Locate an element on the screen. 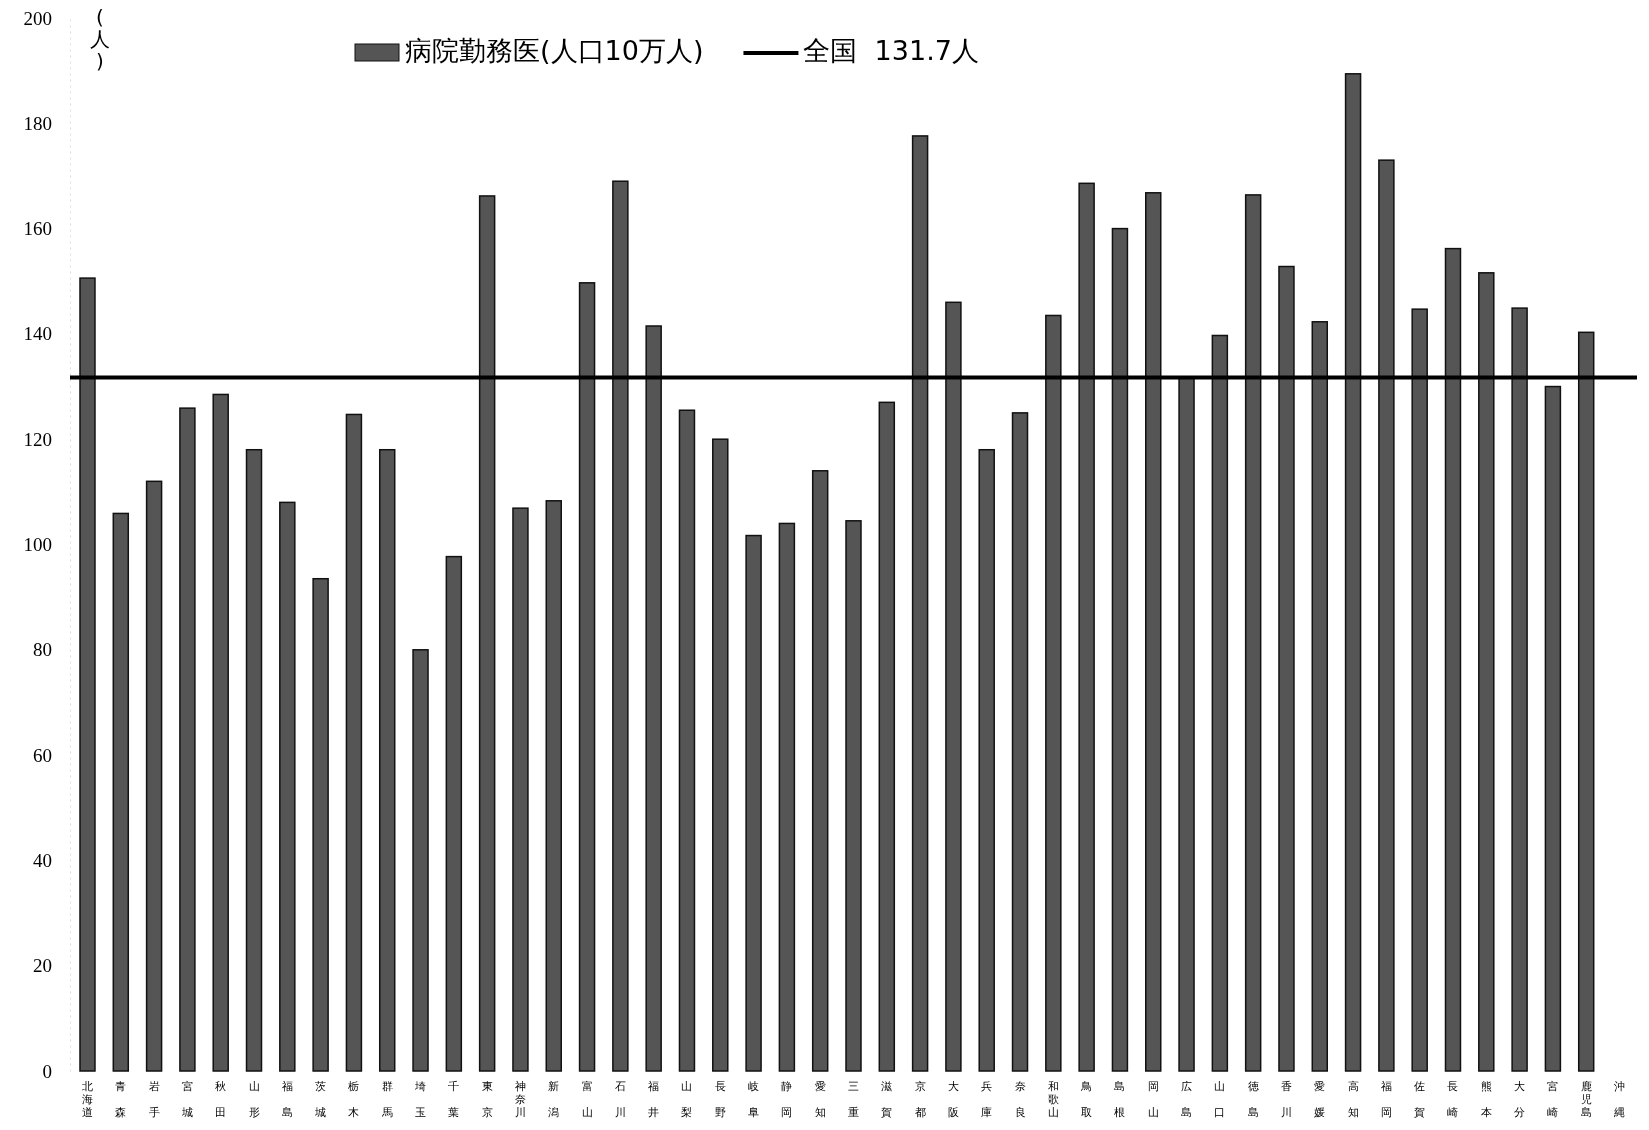  x-tick-label: 山口 is located at coordinates (1220, 1099).